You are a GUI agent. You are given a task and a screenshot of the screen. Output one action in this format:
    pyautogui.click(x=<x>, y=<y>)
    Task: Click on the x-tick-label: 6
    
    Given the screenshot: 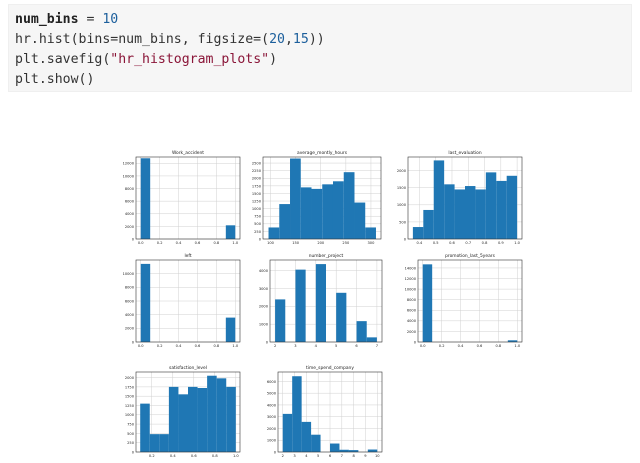 What is the action you would take?
    pyautogui.click(x=356, y=346)
    